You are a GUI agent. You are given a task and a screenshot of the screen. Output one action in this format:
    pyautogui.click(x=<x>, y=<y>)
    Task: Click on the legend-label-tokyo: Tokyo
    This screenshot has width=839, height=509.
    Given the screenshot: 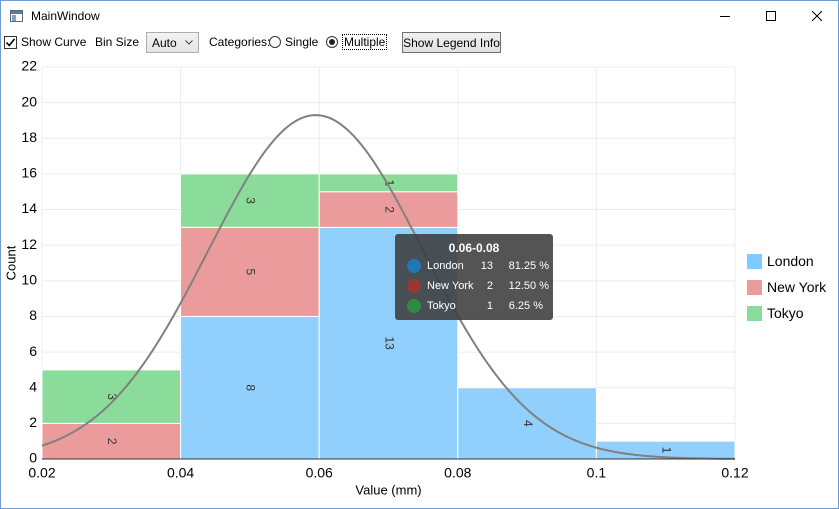 What is the action you would take?
    pyautogui.click(x=785, y=313)
    